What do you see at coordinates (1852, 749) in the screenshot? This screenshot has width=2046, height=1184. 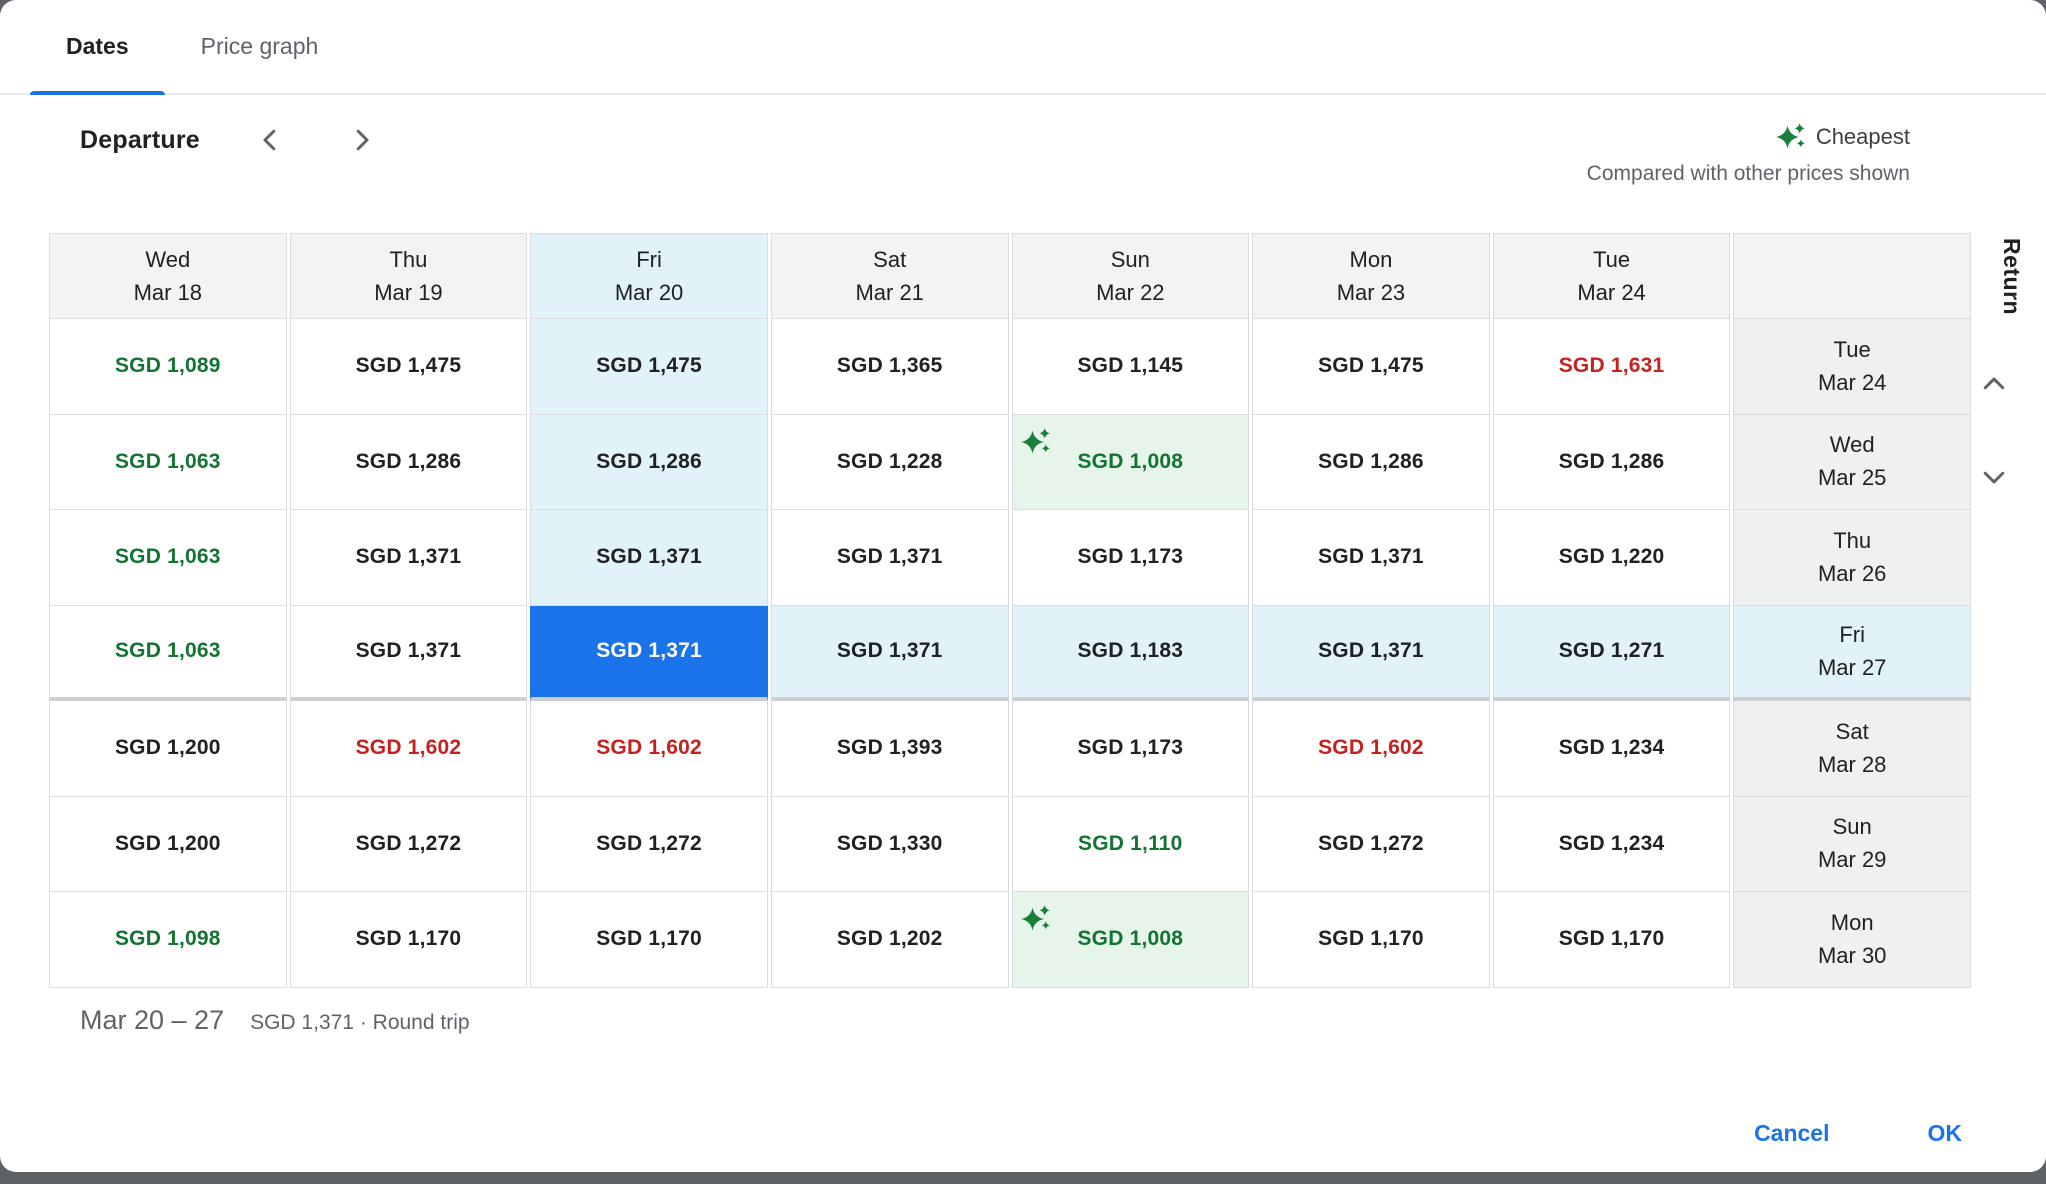 I see `return-day-label: Sat Mar 28` at bounding box center [1852, 749].